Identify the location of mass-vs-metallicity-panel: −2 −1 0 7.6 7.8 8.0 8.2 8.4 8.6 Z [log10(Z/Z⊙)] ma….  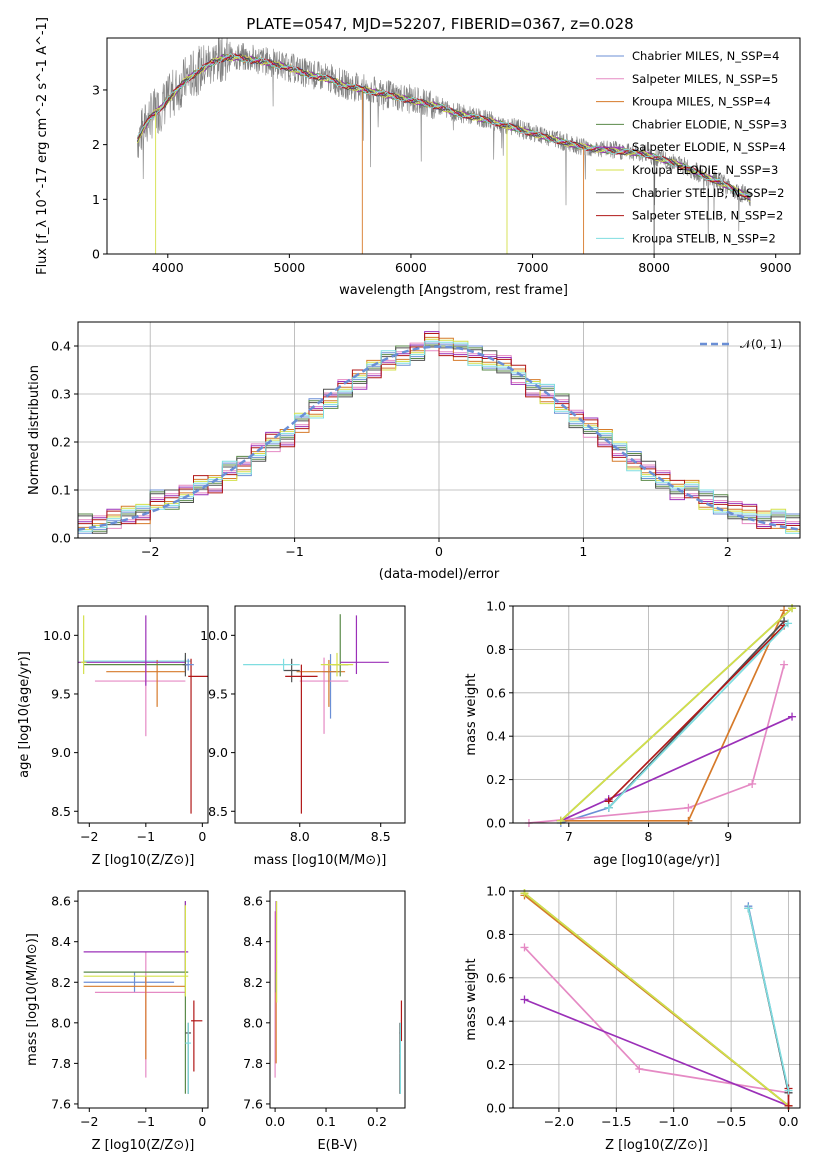
(117, 1021).